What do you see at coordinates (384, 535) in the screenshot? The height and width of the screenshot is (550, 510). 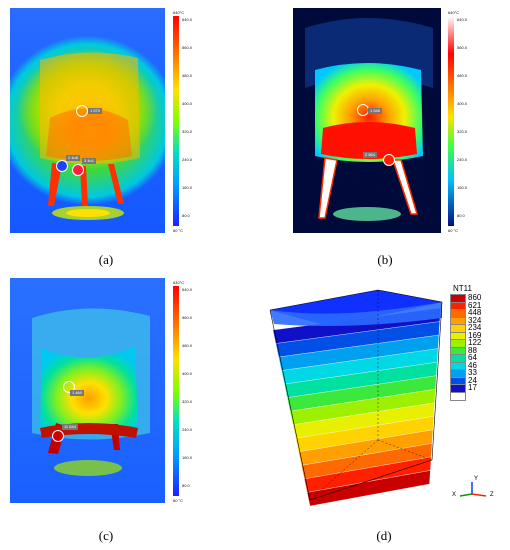 I see `caption-d: (d)` at bounding box center [384, 535].